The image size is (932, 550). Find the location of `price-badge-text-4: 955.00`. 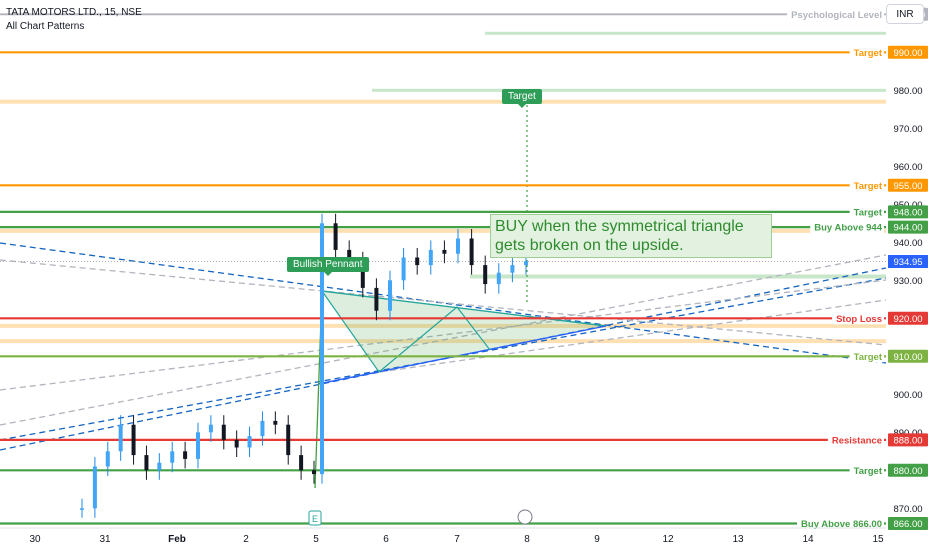

price-badge-text-4: 955.00 is located at coordinates (907, 186).